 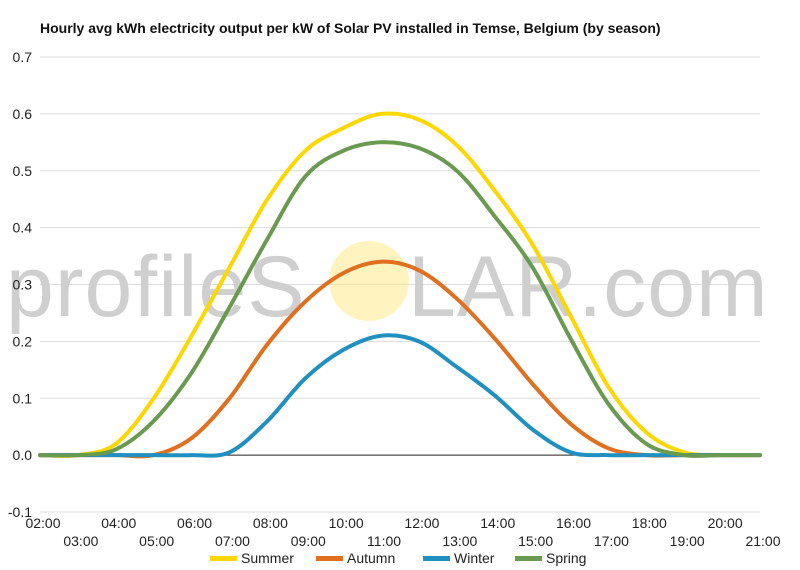 What do you see at coordinates (194, 523) in the screenshot?
I see `x-tick-label: 06:00` at bounding box center [194, 523].